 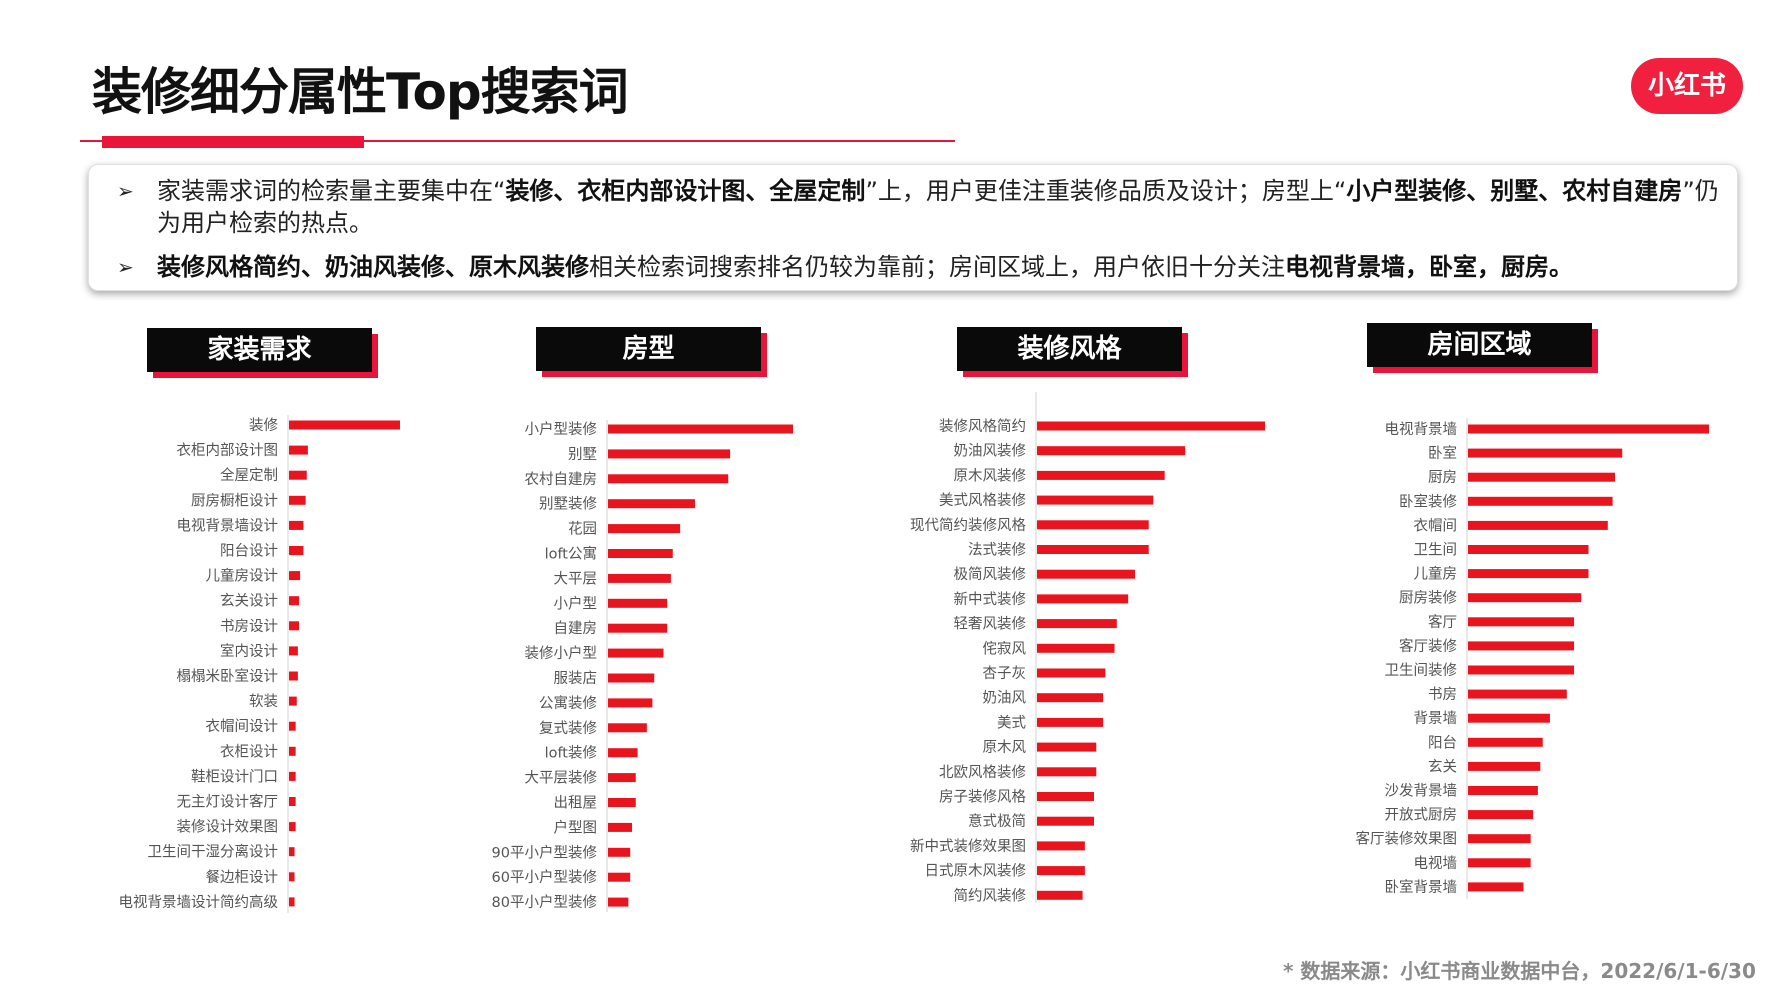 I want to click on category-label: 客厅装修, so click(x=1428, y=646).